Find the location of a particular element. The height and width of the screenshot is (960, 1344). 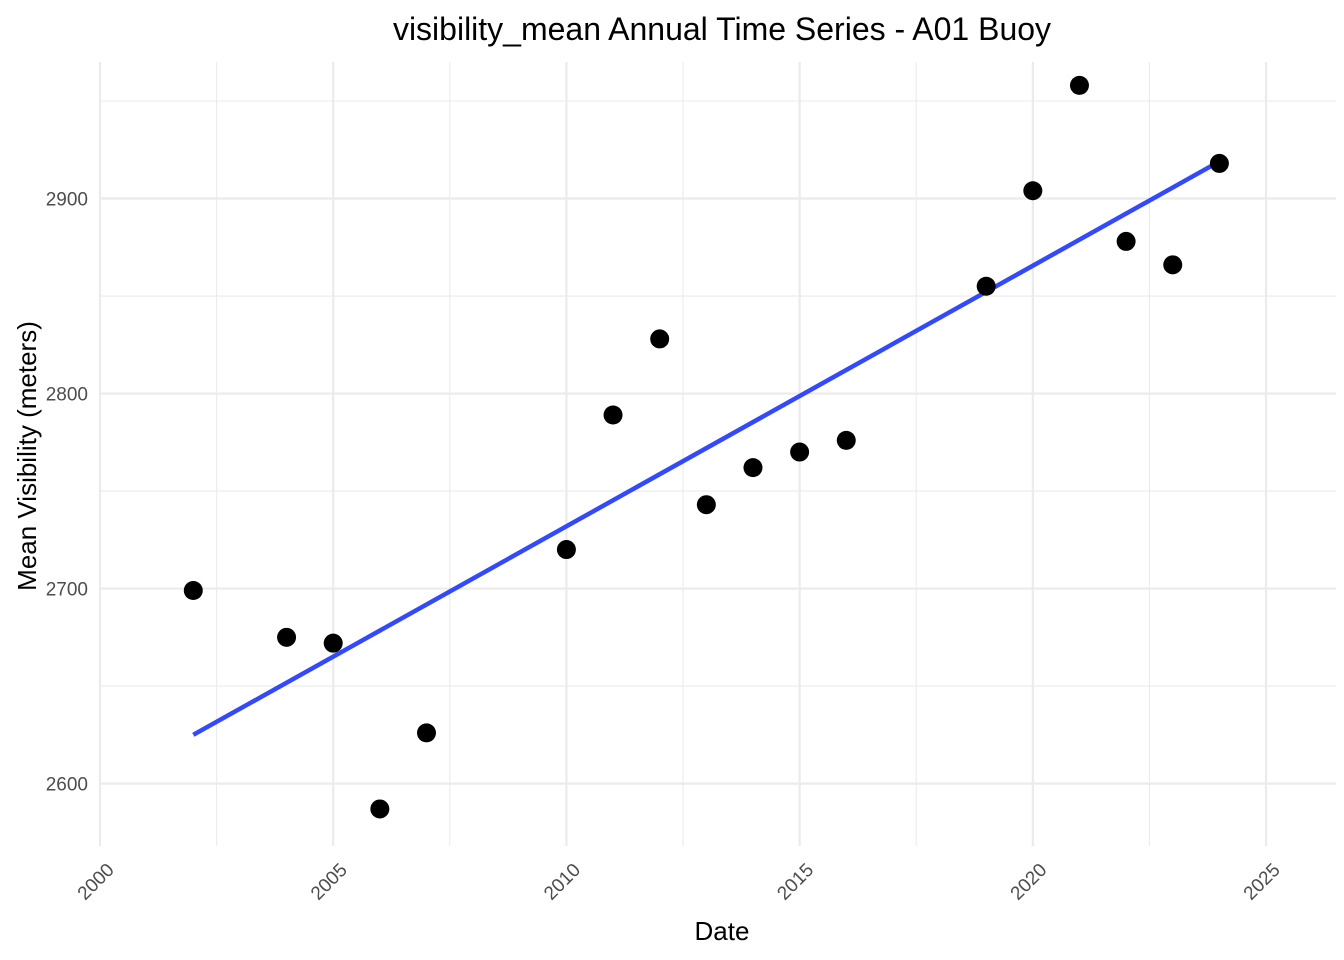

x-tick-label: 2005 is located at coordinates (329, 882).